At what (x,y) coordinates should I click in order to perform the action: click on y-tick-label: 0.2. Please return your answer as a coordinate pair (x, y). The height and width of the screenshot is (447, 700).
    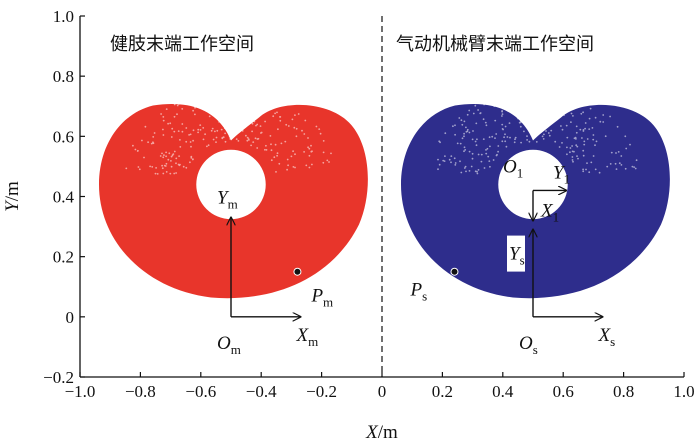
    Looking at the image, I should click on (63, 257).